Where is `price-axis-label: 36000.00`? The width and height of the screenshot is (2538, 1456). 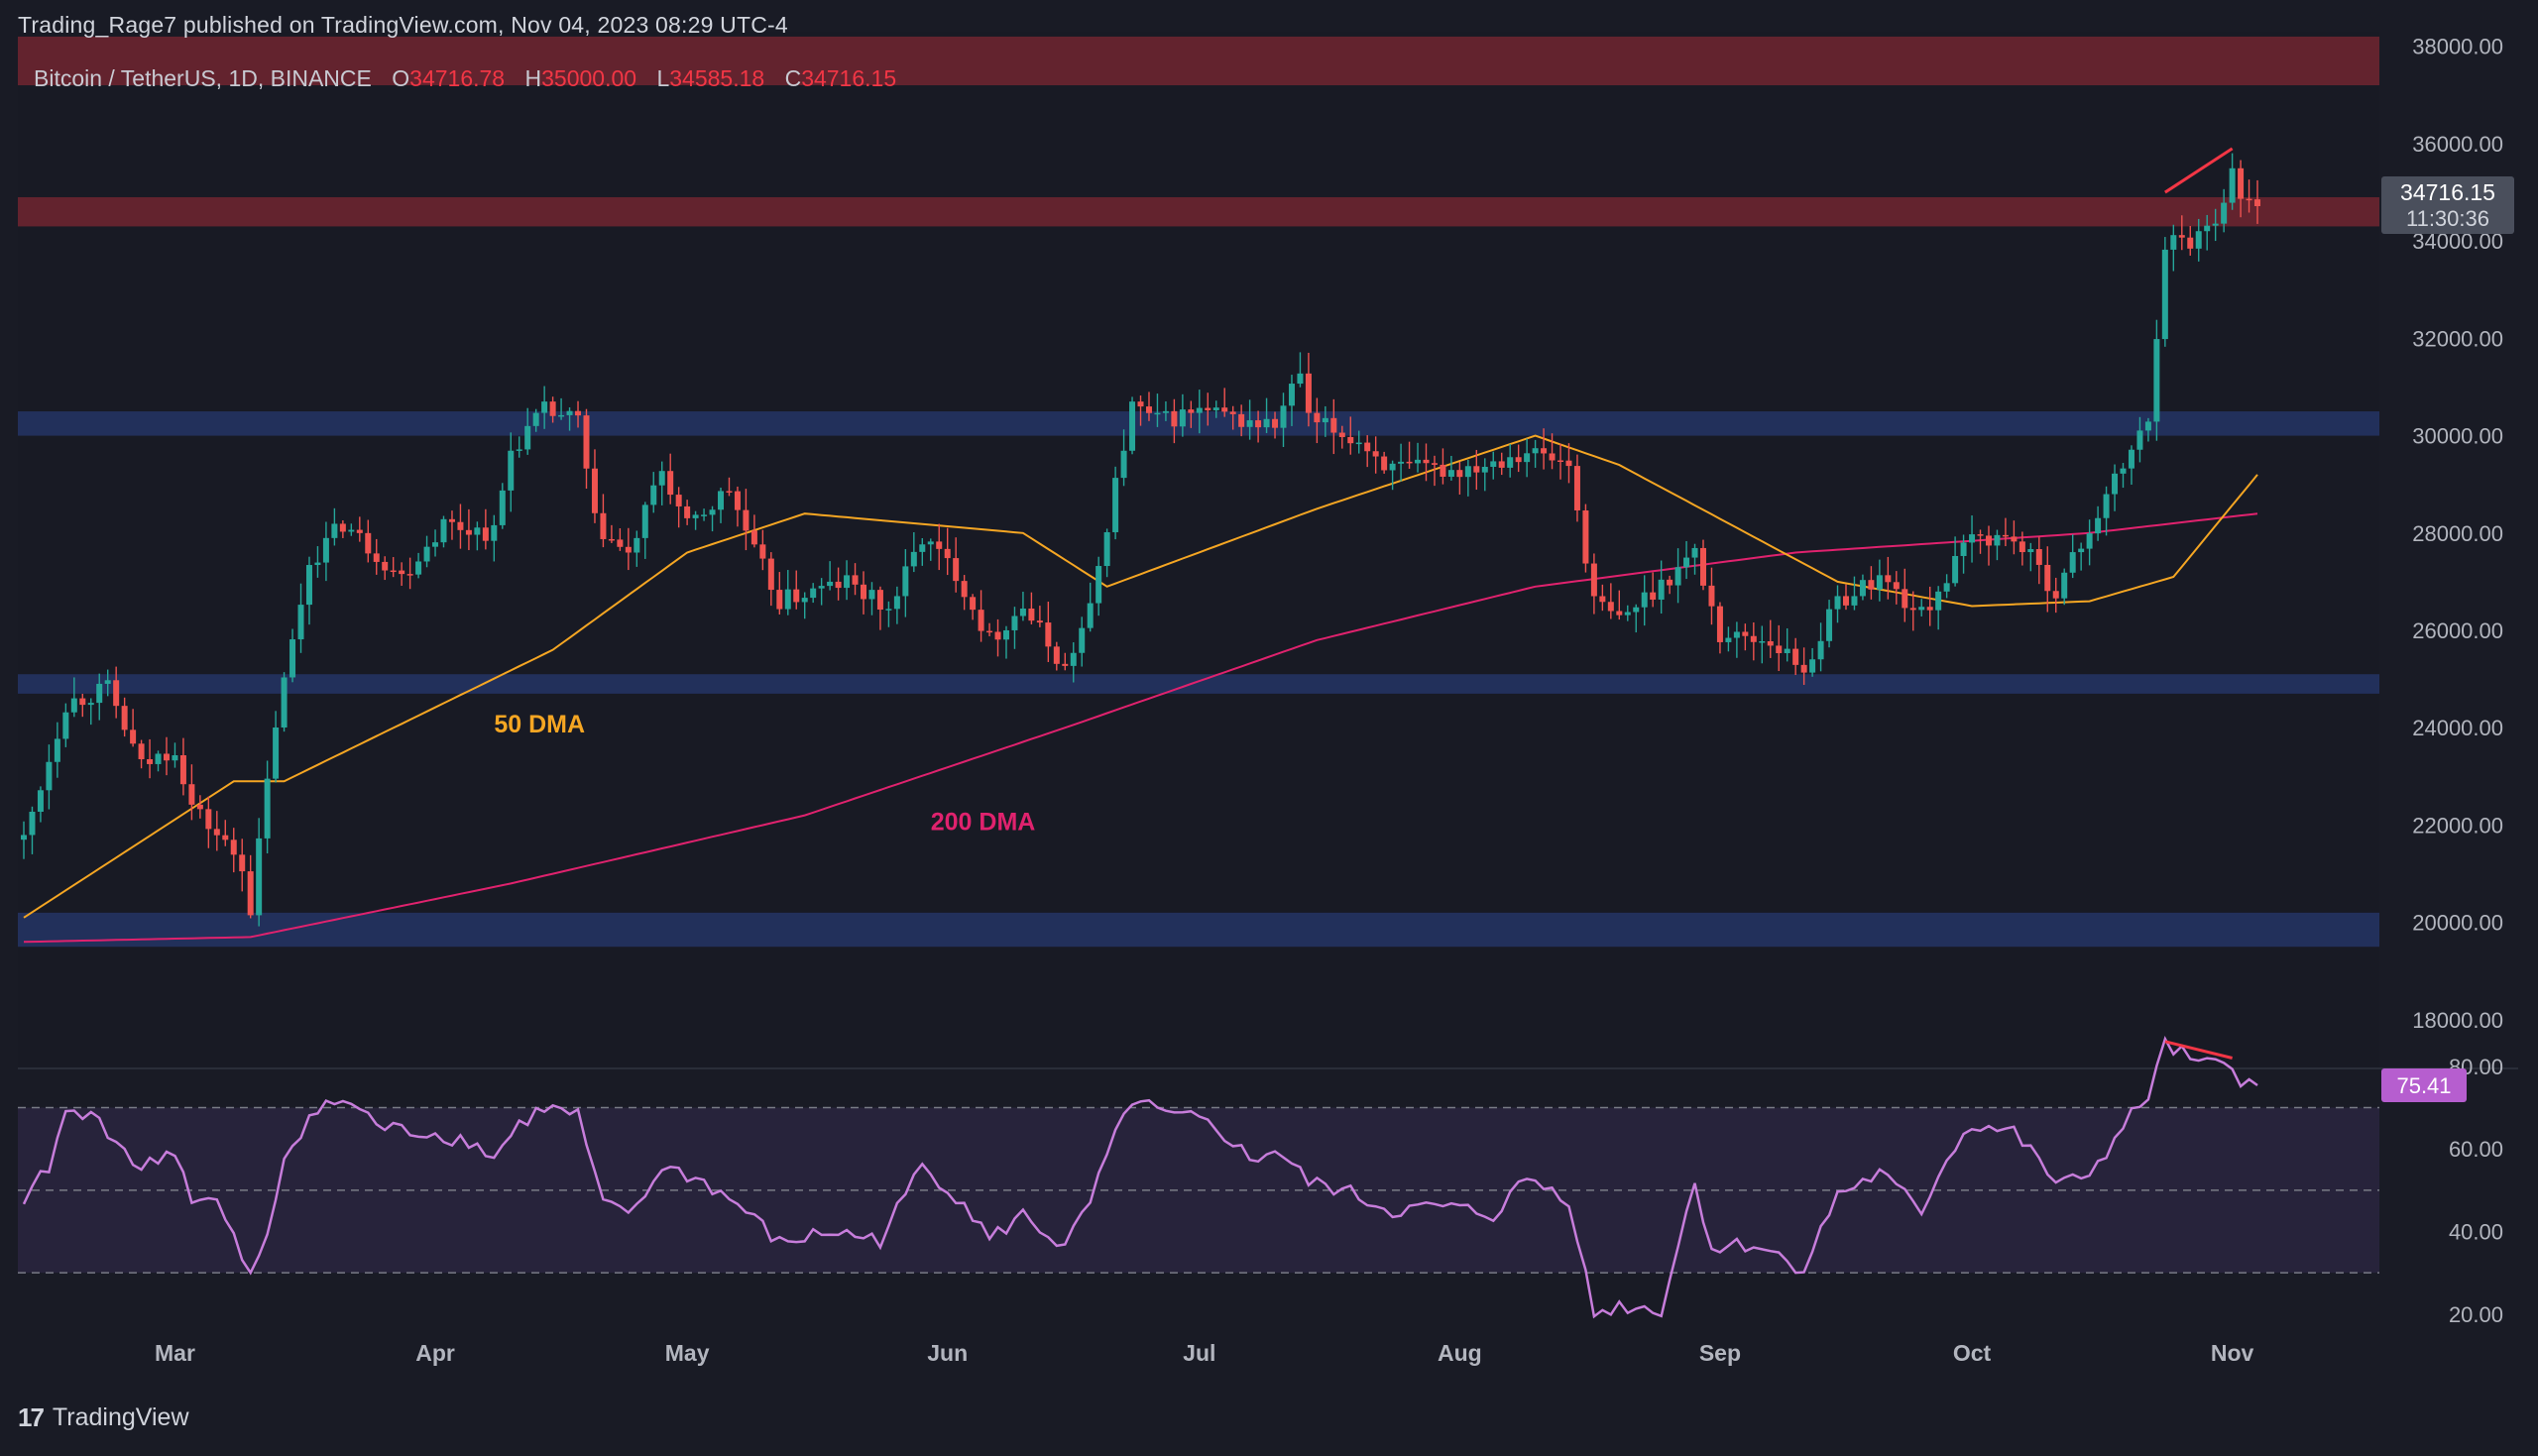 price-axis-label: 36000.00 is located at coordinates (2457, 144).